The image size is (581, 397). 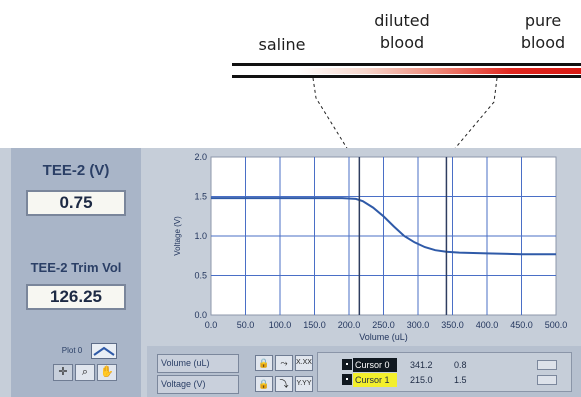 What do you see at coordinates (246, 325) in the screenshot?
I see `x-tick-label: 50.0` at bounding box center [246, 325].